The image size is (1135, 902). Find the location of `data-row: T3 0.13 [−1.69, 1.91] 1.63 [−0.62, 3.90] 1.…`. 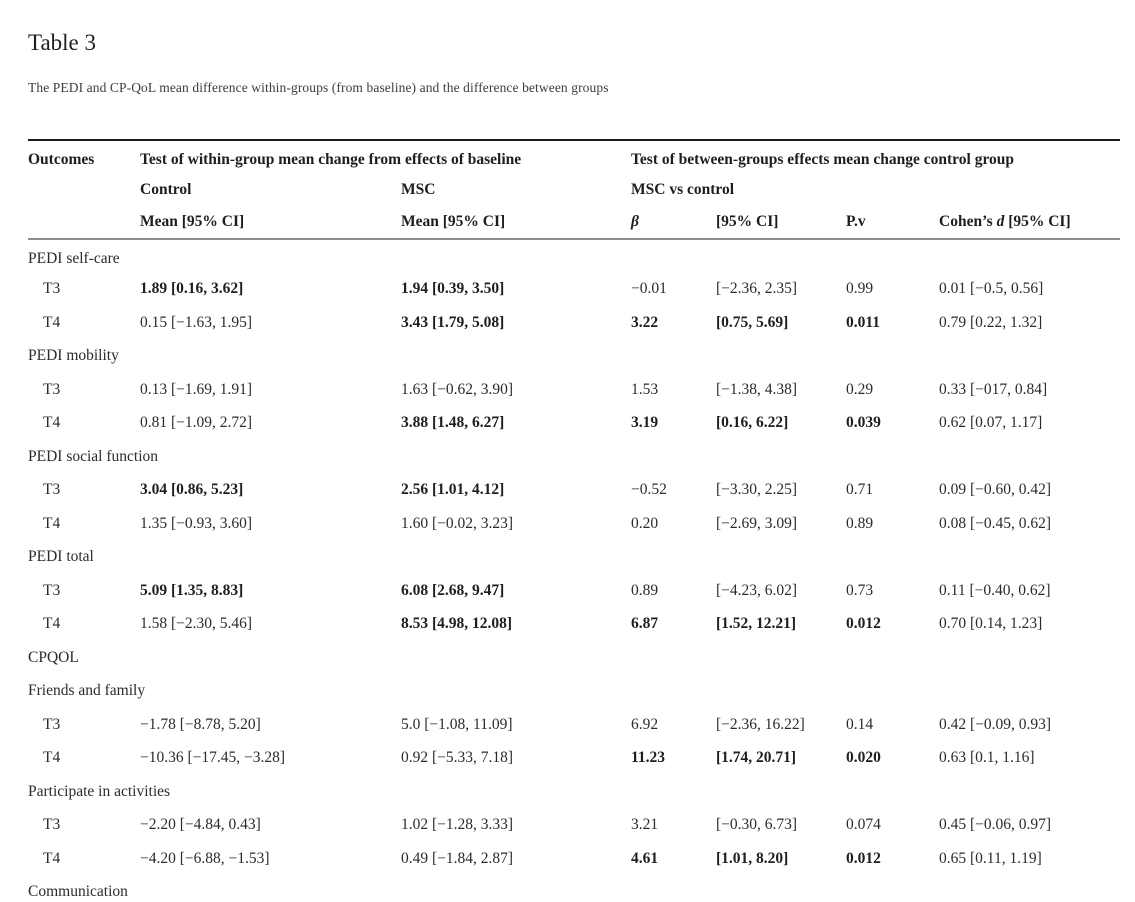

data-row: T3 0.13 [−1.69, 1.91] 1.63 [−0.62, 3.90] 1.… is located at coordinates (574, 390).